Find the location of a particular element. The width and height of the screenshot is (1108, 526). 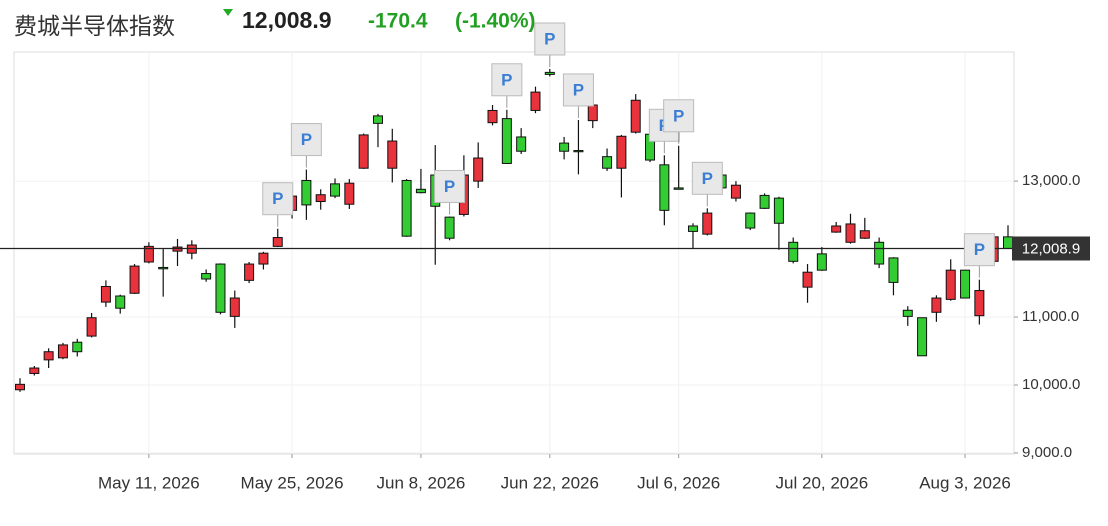

price-change-pct: (-1.40%) is located at coordinates (495, 21).